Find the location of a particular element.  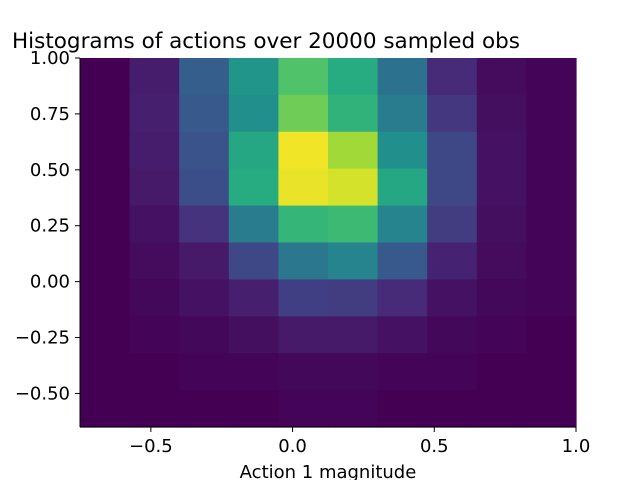

y-tick-label: 0.00 is located at coordinates (50, 282).